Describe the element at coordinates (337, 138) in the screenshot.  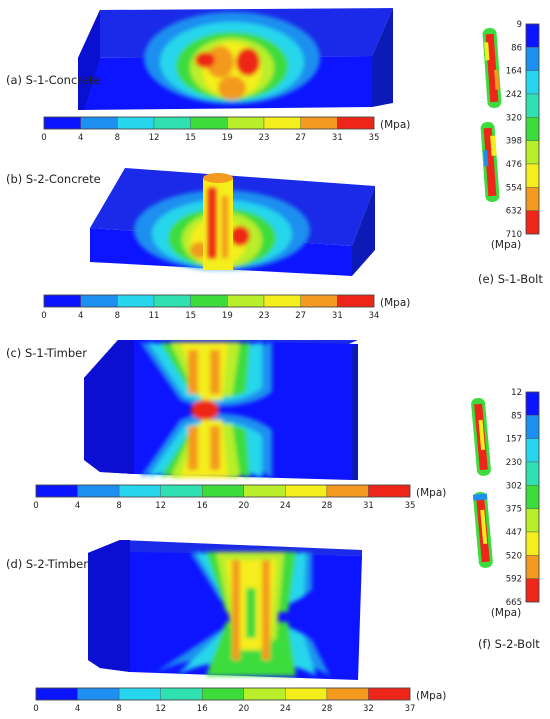
I see `colorbar-a-tick: 31` at that location.